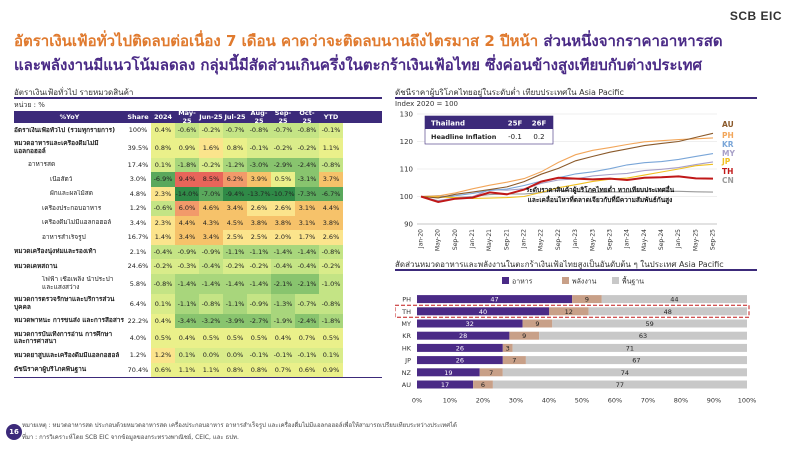 The width and height of the screenshot is (800, 450). What do you see at coordinates (681, 401) in the screenshot?
I see `x-tick-label: 80%` at bounding box center [681, 401].